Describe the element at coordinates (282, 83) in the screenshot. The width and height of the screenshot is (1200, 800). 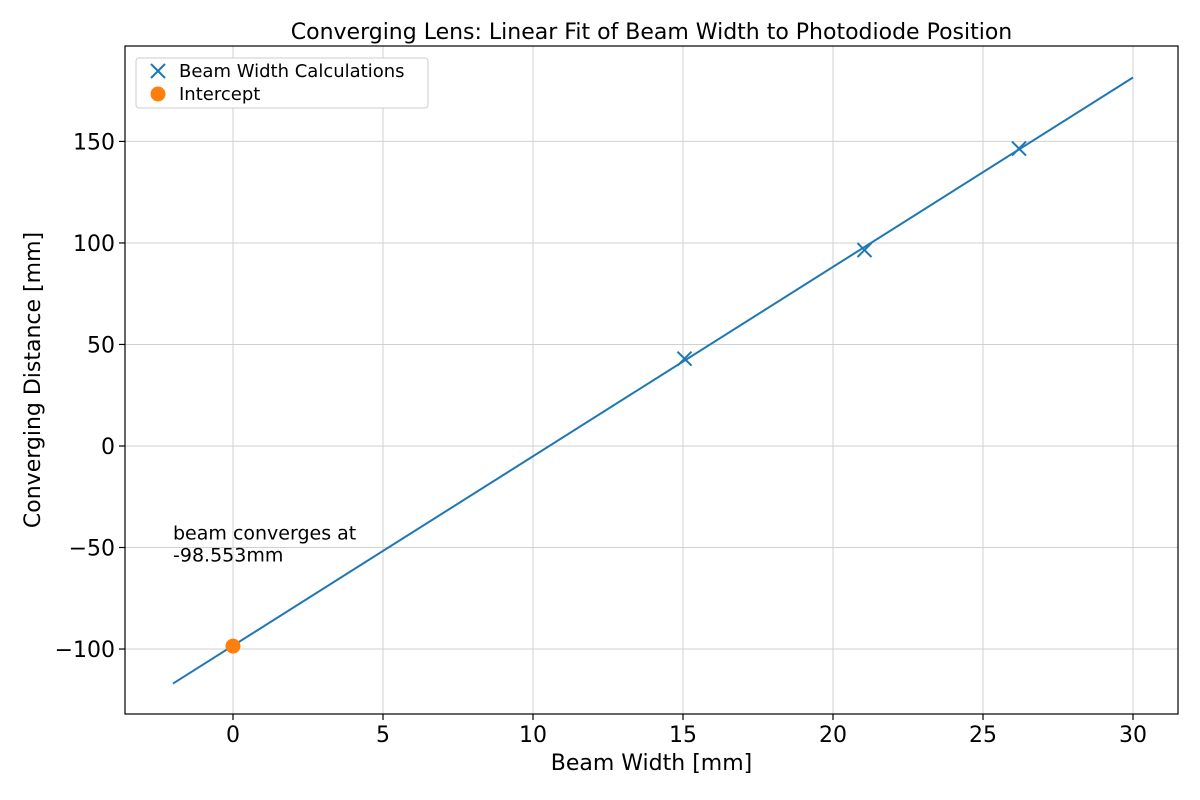
I see `legend-box` at that location.